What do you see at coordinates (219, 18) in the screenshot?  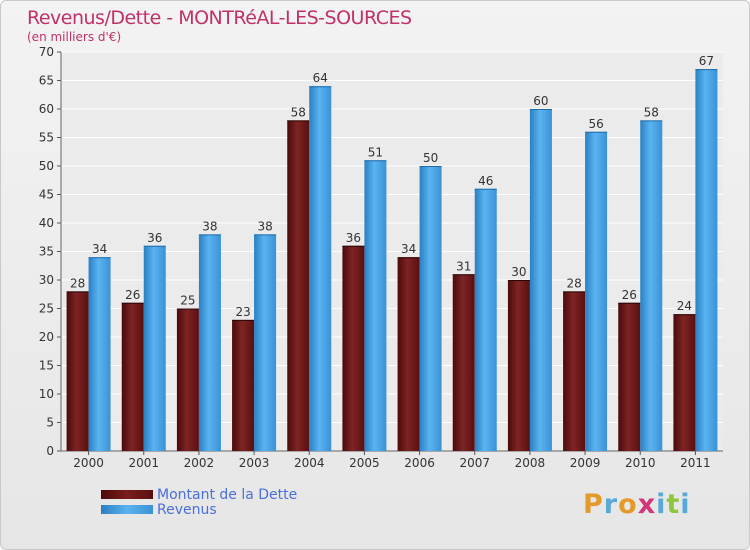 I see `chart-title: Revenus/Dette - MONTRéAL-LES-SOURCES` at bounding box center [219, 18].